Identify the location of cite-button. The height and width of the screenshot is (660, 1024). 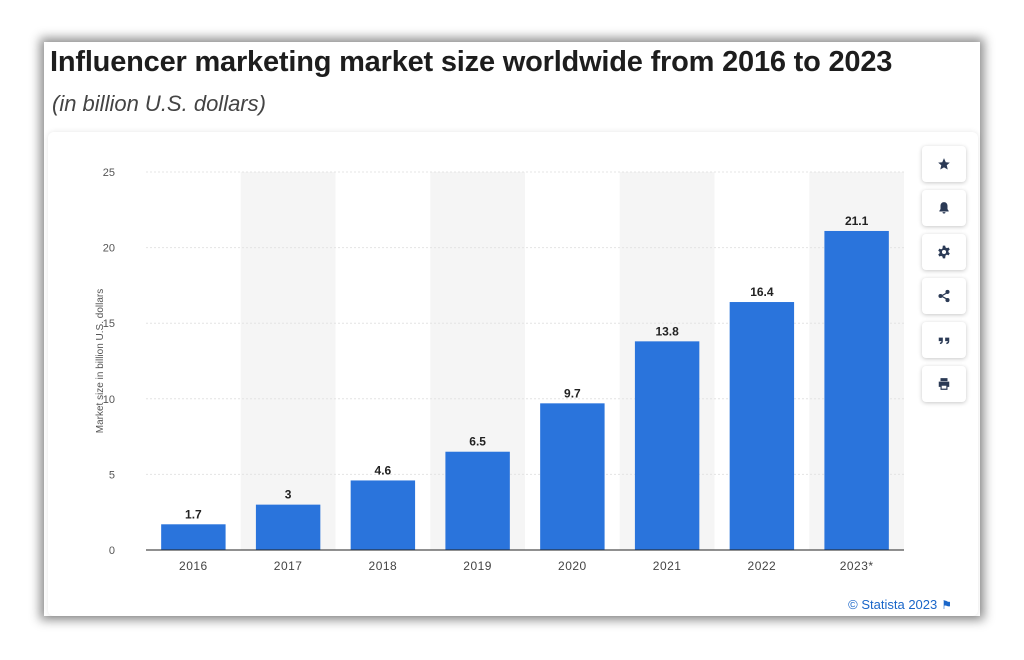
(944, 340).